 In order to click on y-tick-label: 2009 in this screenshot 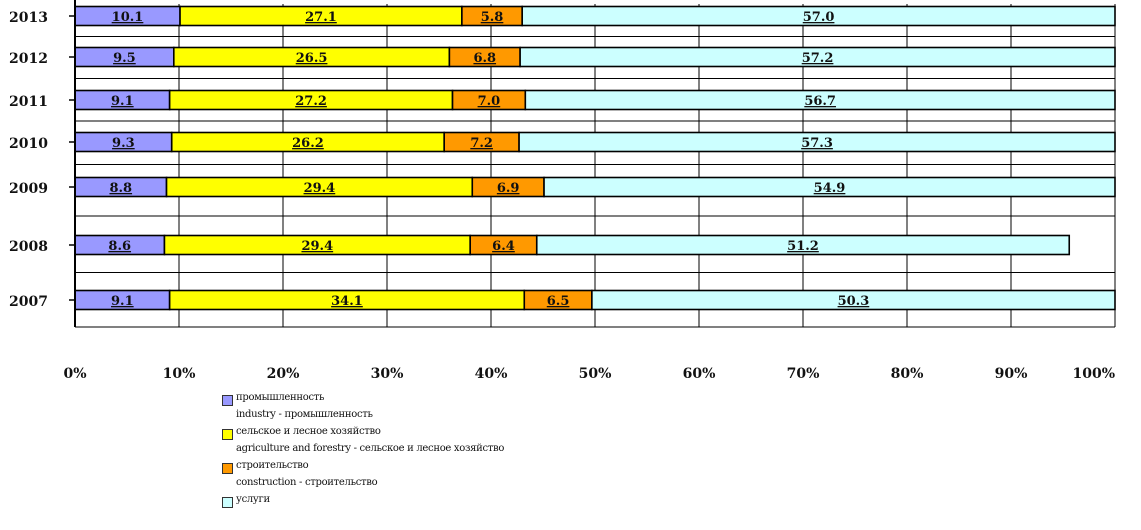, I will do `click(28, 189)`.